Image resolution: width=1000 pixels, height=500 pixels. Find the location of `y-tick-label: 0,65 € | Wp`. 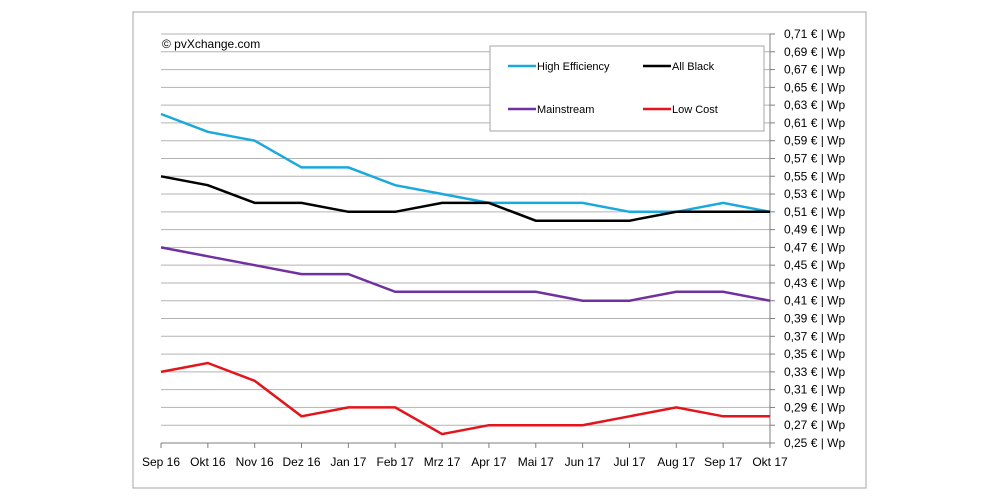

y-tick-label: 0,65 € | Wp is located at coordinates (814, 87).